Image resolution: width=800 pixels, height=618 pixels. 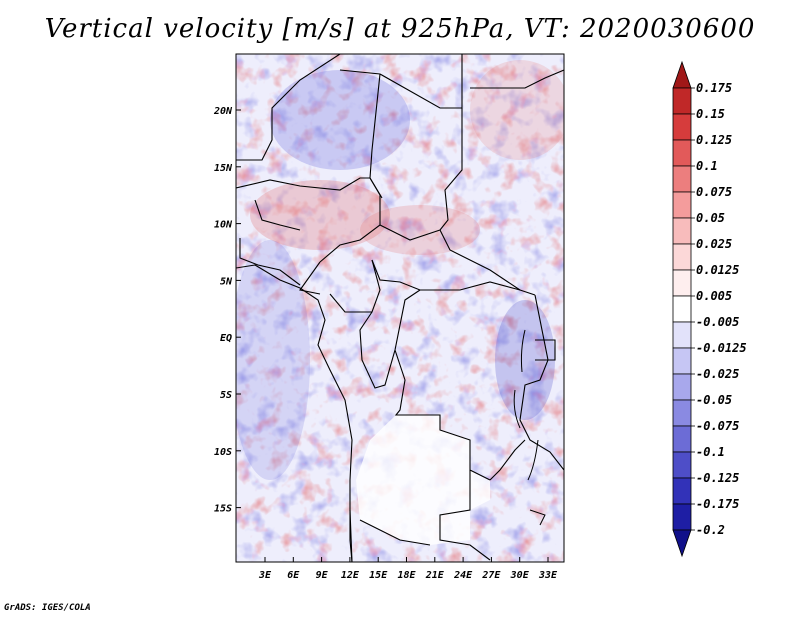 What do you see at coordinates (714, 296) in the screenshot?
I see `colorbar-label: 0.005` at bounding box center [714, 296].